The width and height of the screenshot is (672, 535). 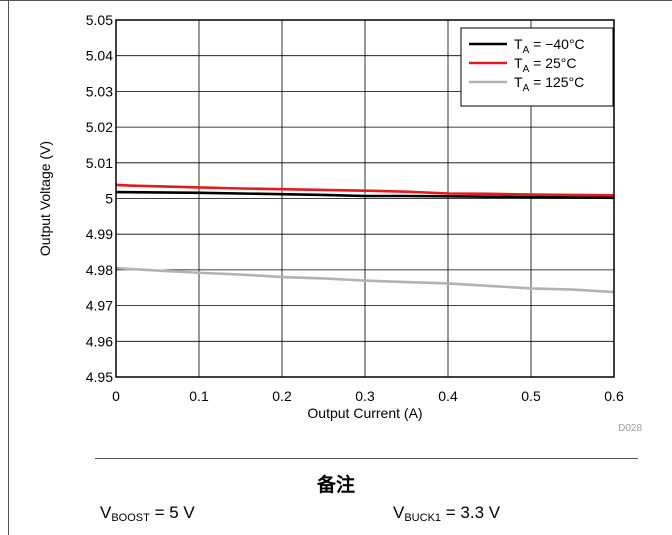 What do you see at coordinates (8, 267) in the screenshot?
I see `page-frame-left-rule` at bounding box center [8, 267].